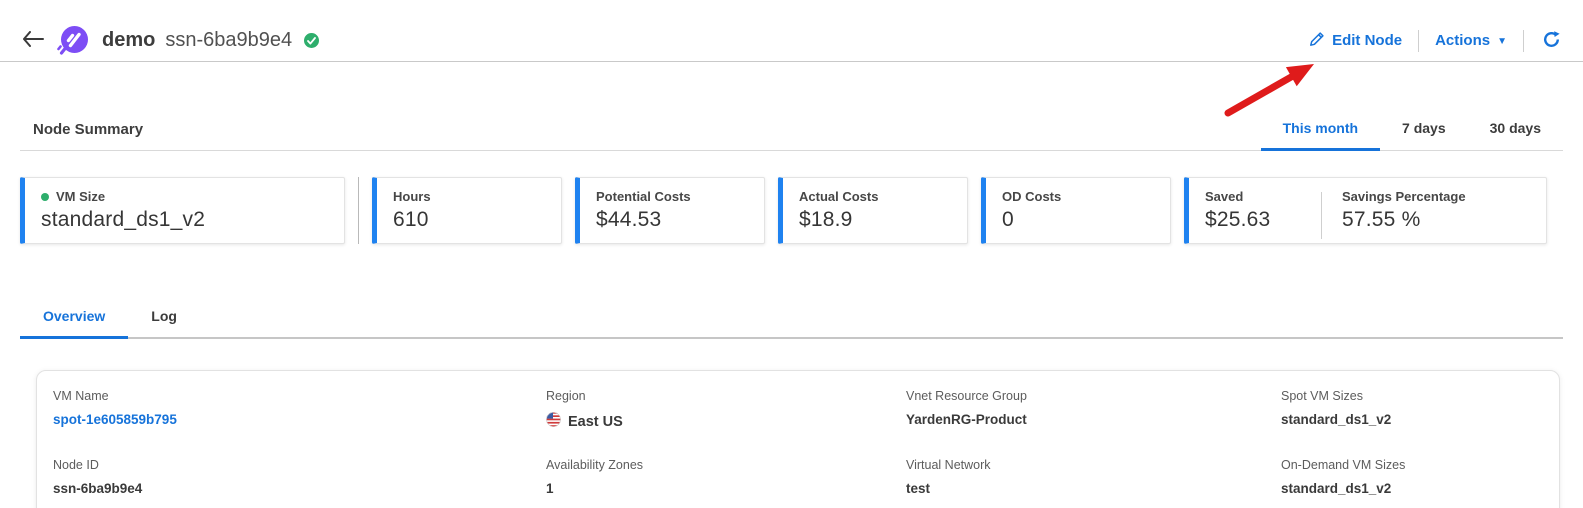 The image size is (1583, 508). Describe the element at coordinates (1404, 196) in the screenshot. I see `stat-card-label: Savings Percentage` at that location.